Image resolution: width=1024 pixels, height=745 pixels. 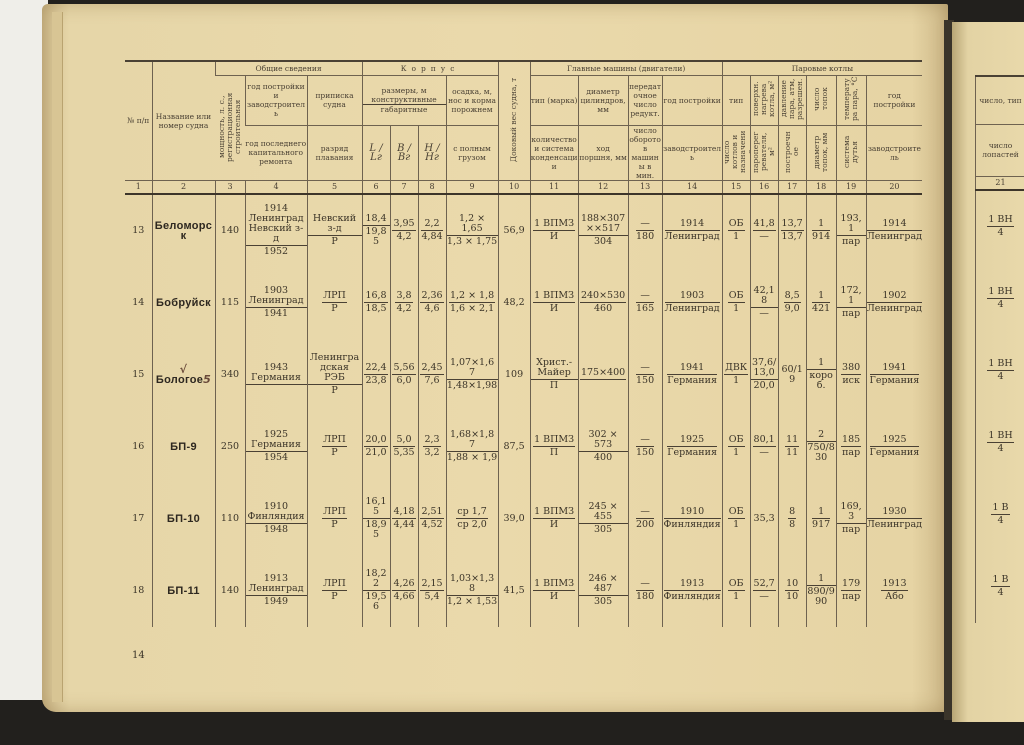 What do you see at coordinates (792, 99) in the screenshot?
I see `pressure-label: давление пара, атм, разрешен.` at bounding box center [792, 99].